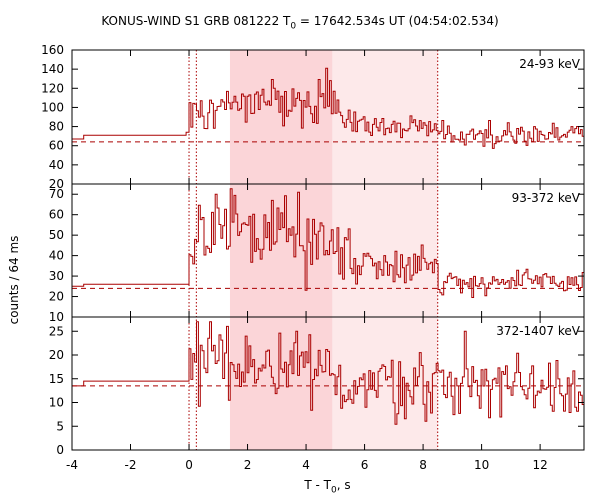  I want to click on y-axis-label-text: counts / 64 ms, so click(14, 280).